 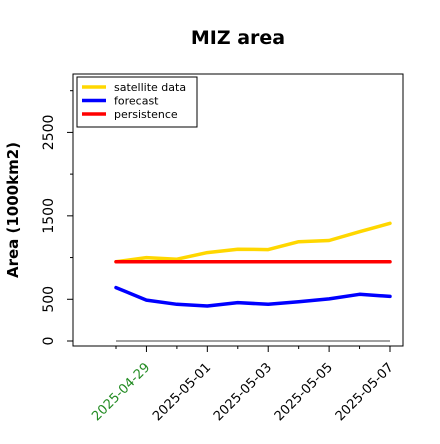 I want to click on x-tick-label: 2025-05-07, so click(x=365, y=392).